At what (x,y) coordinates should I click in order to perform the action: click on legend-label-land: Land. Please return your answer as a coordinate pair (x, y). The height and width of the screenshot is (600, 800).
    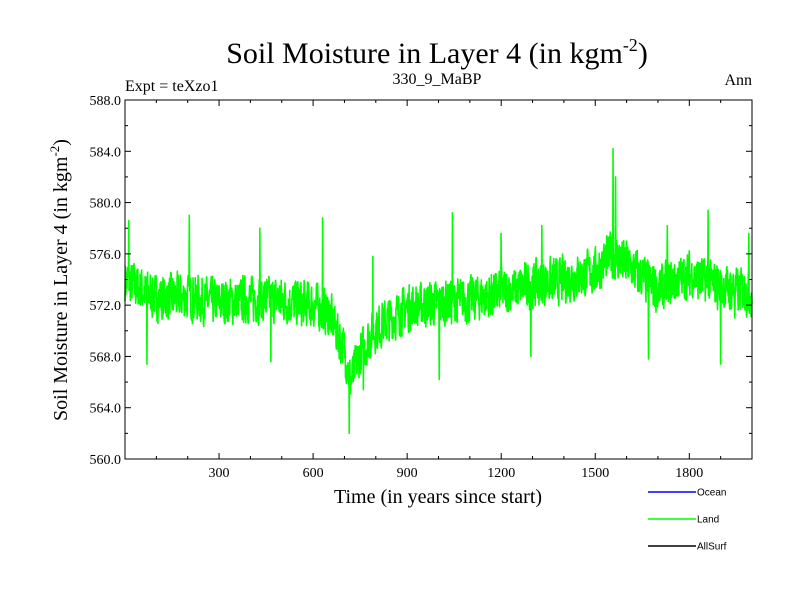
    Looking at the image, I should click on (708, 520).